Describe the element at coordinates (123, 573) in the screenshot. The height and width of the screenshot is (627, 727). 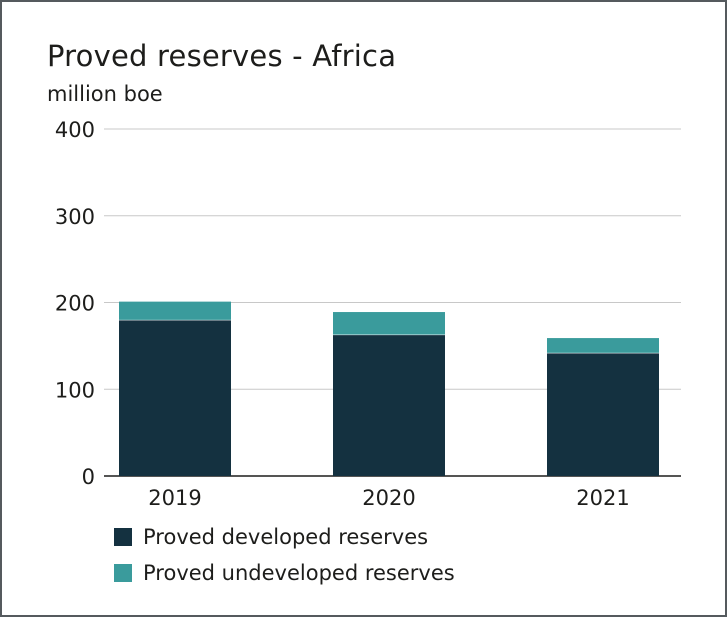
I see `legend-swatch-undeveloped` at that location.